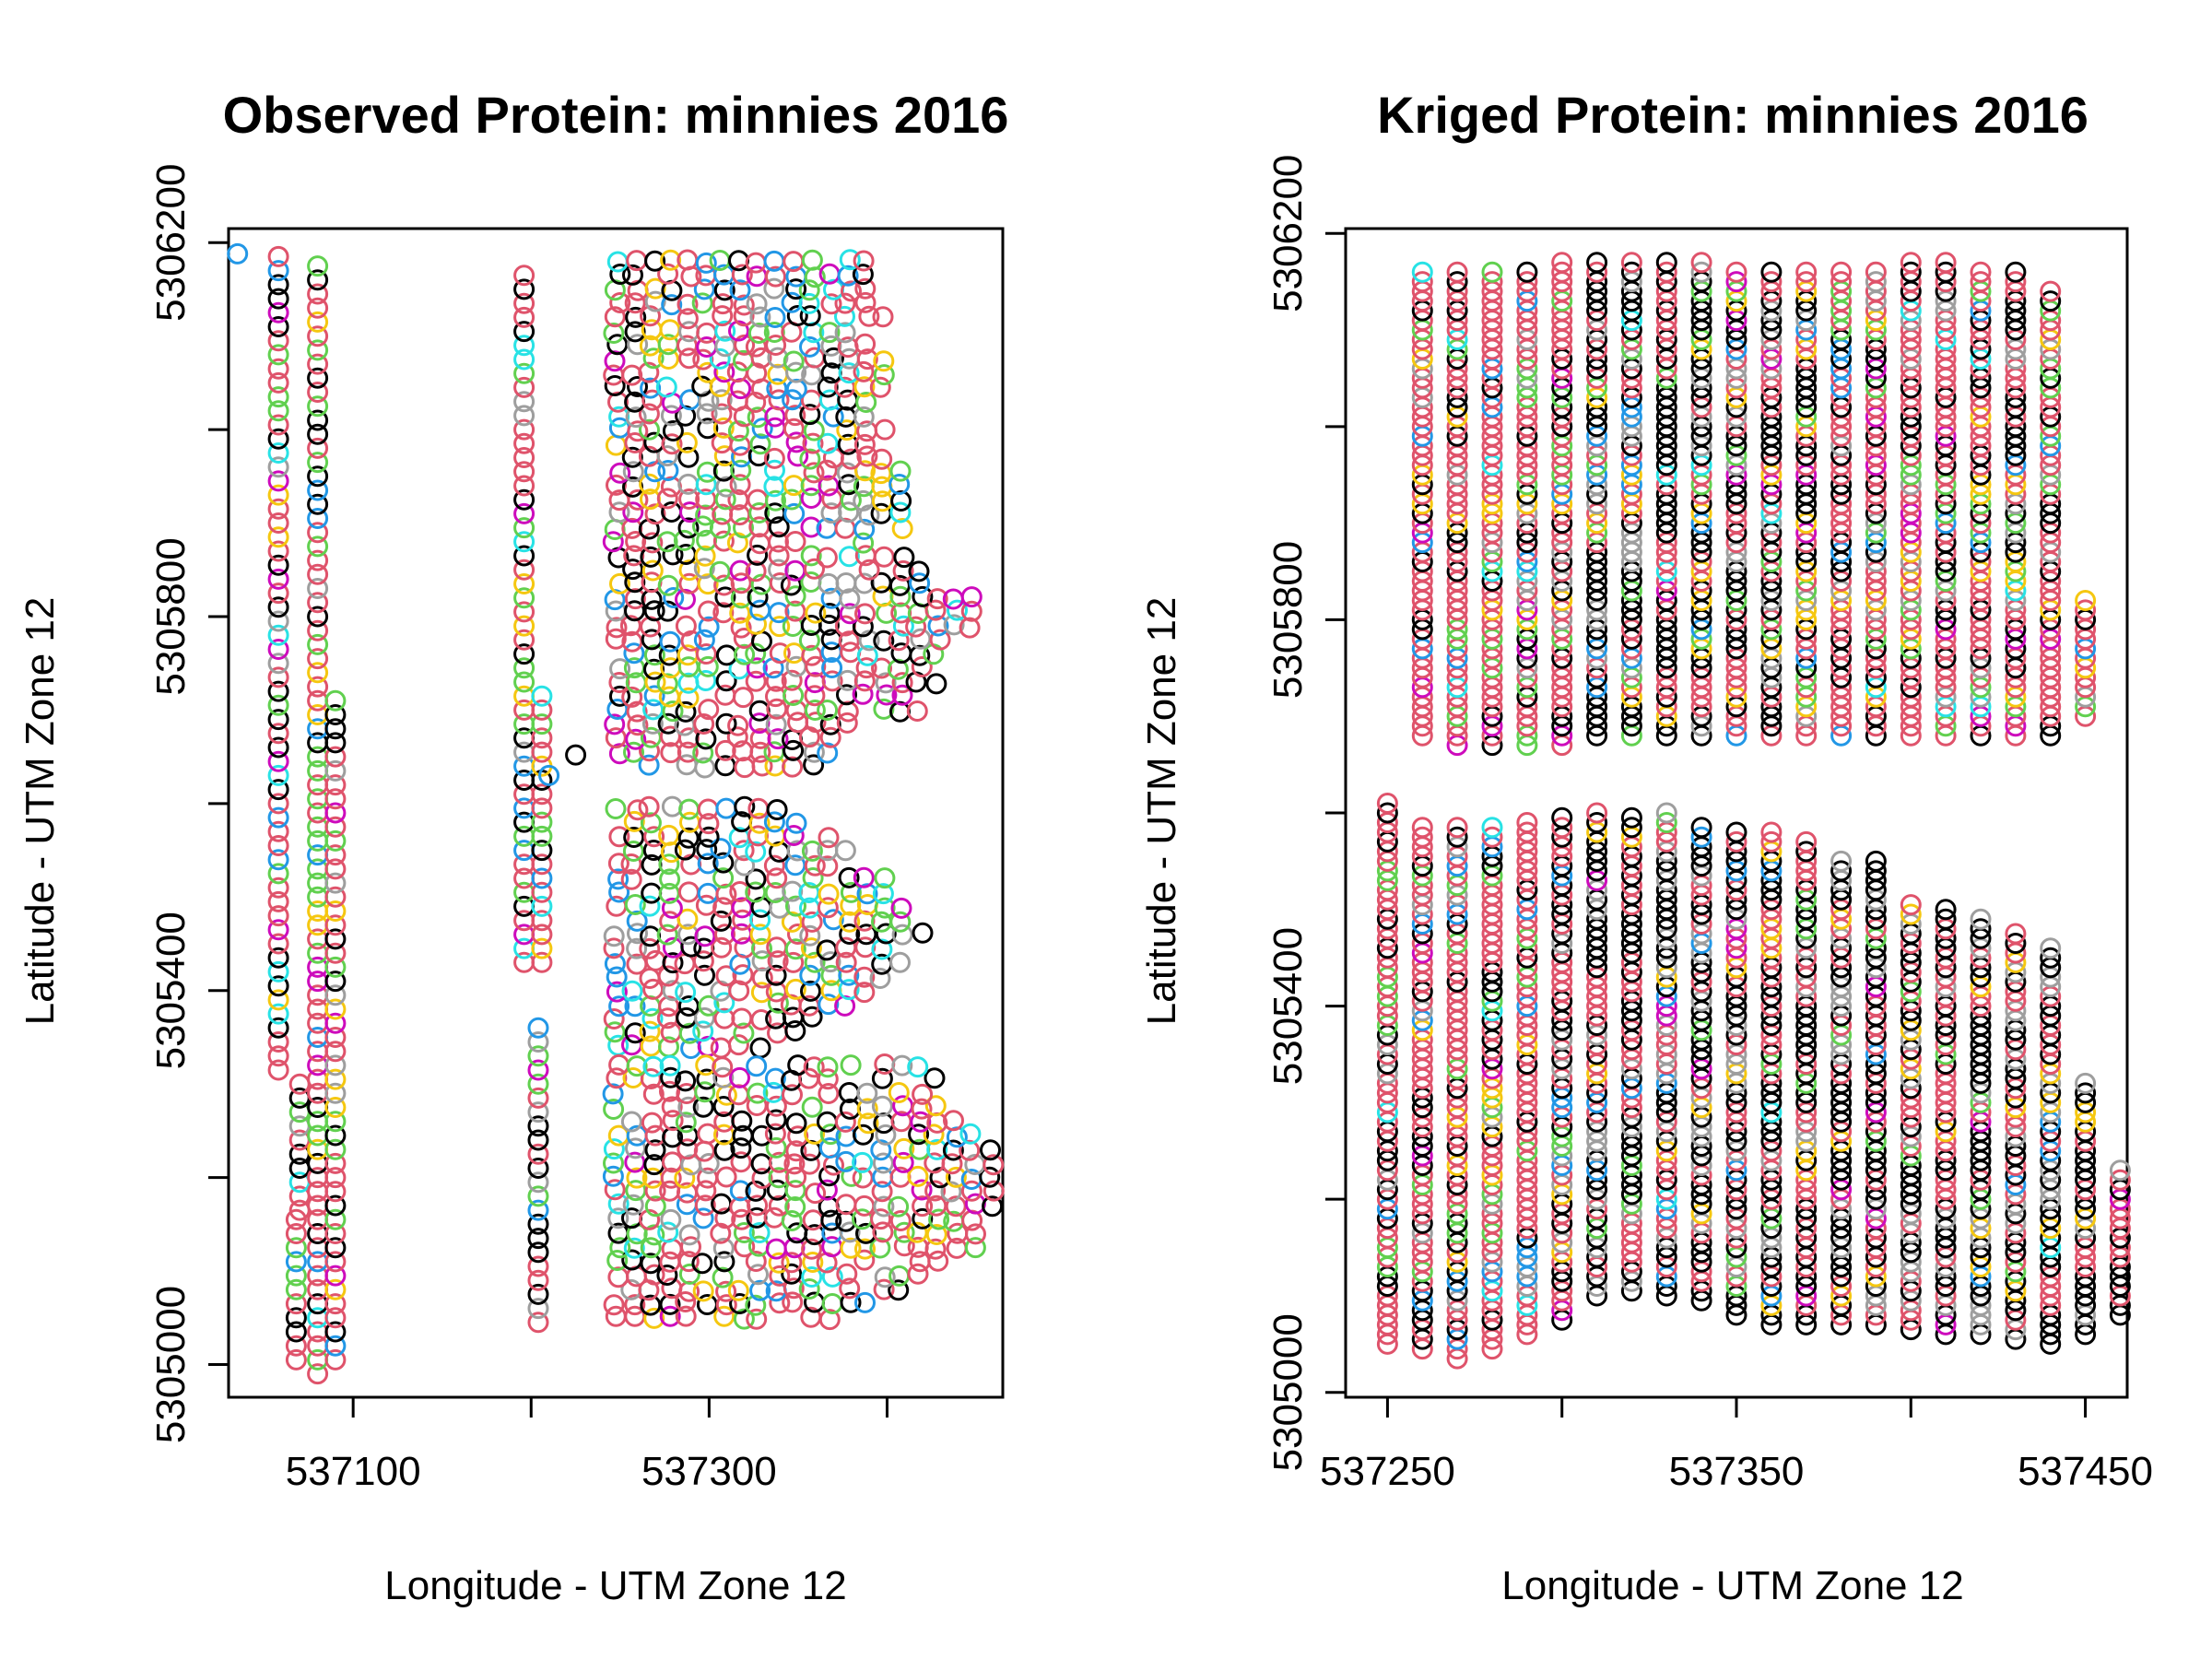  I want to click on y-tick-label: 5305000, so click(1288, 1392).